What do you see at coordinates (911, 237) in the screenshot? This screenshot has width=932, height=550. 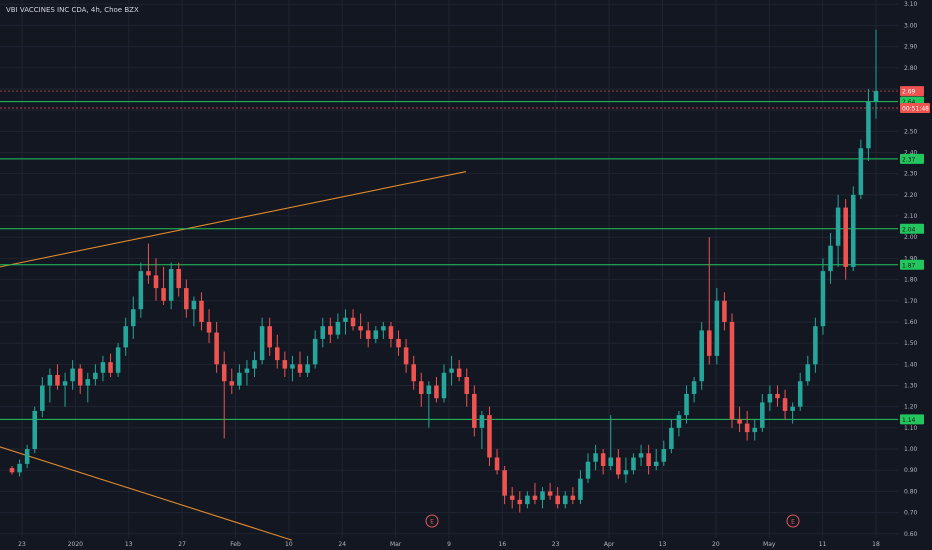 I see `y-tick-label: 2.00` at bounding box center [911, 237].